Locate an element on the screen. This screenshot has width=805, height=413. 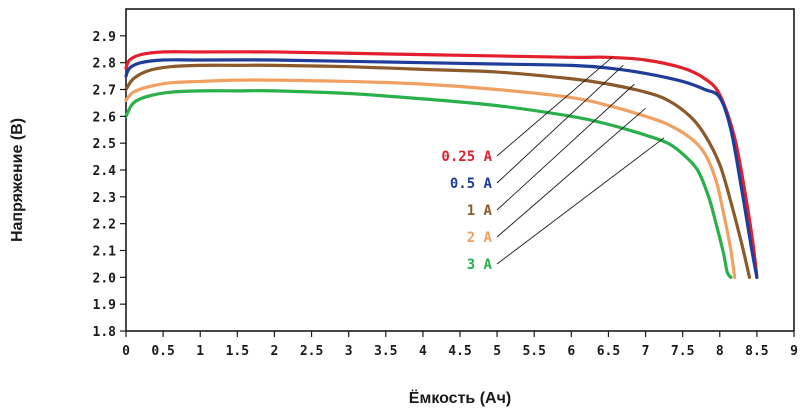
x-tick-label: 6.5 is located at coordinates (608, 351).